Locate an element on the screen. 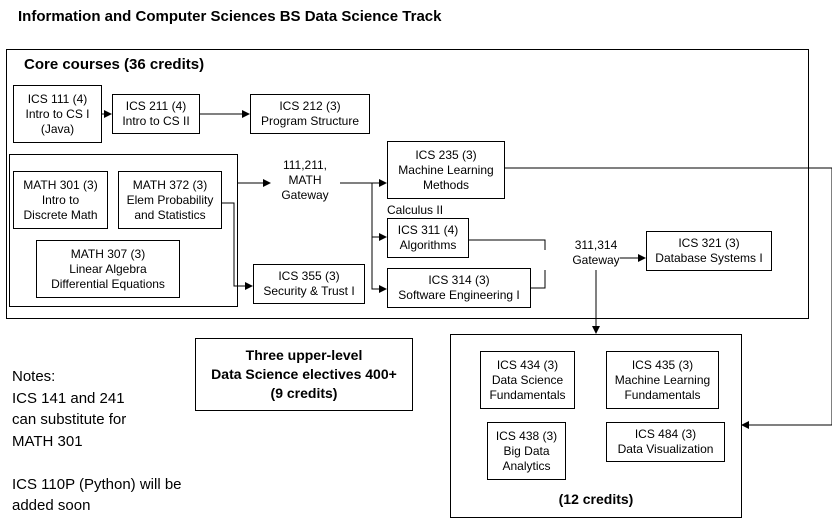 This screenshot has height=525, width=832. course-ics311: ICS 311 (4) Algorithms is located at coordinates (428, 238).